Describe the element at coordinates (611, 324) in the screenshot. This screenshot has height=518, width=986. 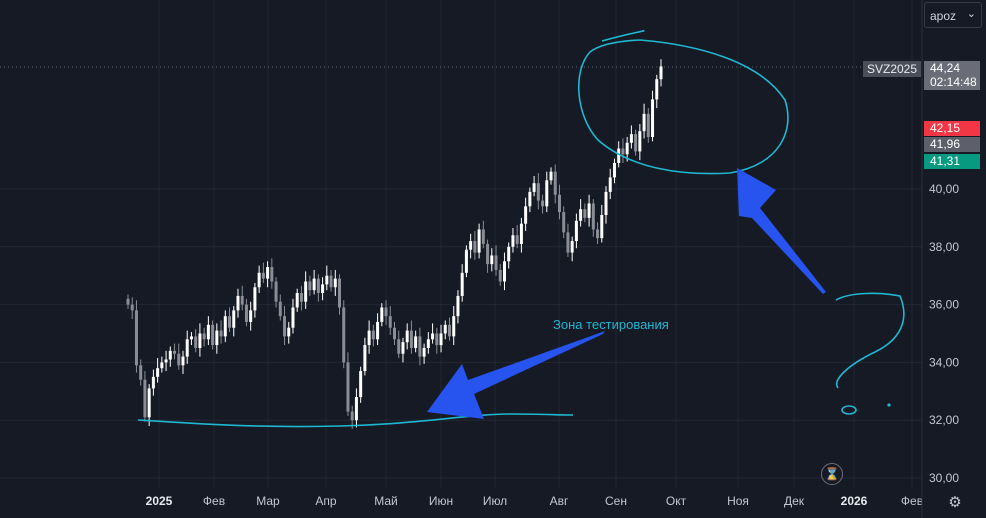
I see `annotation-label: Зона тестирования` at that location.